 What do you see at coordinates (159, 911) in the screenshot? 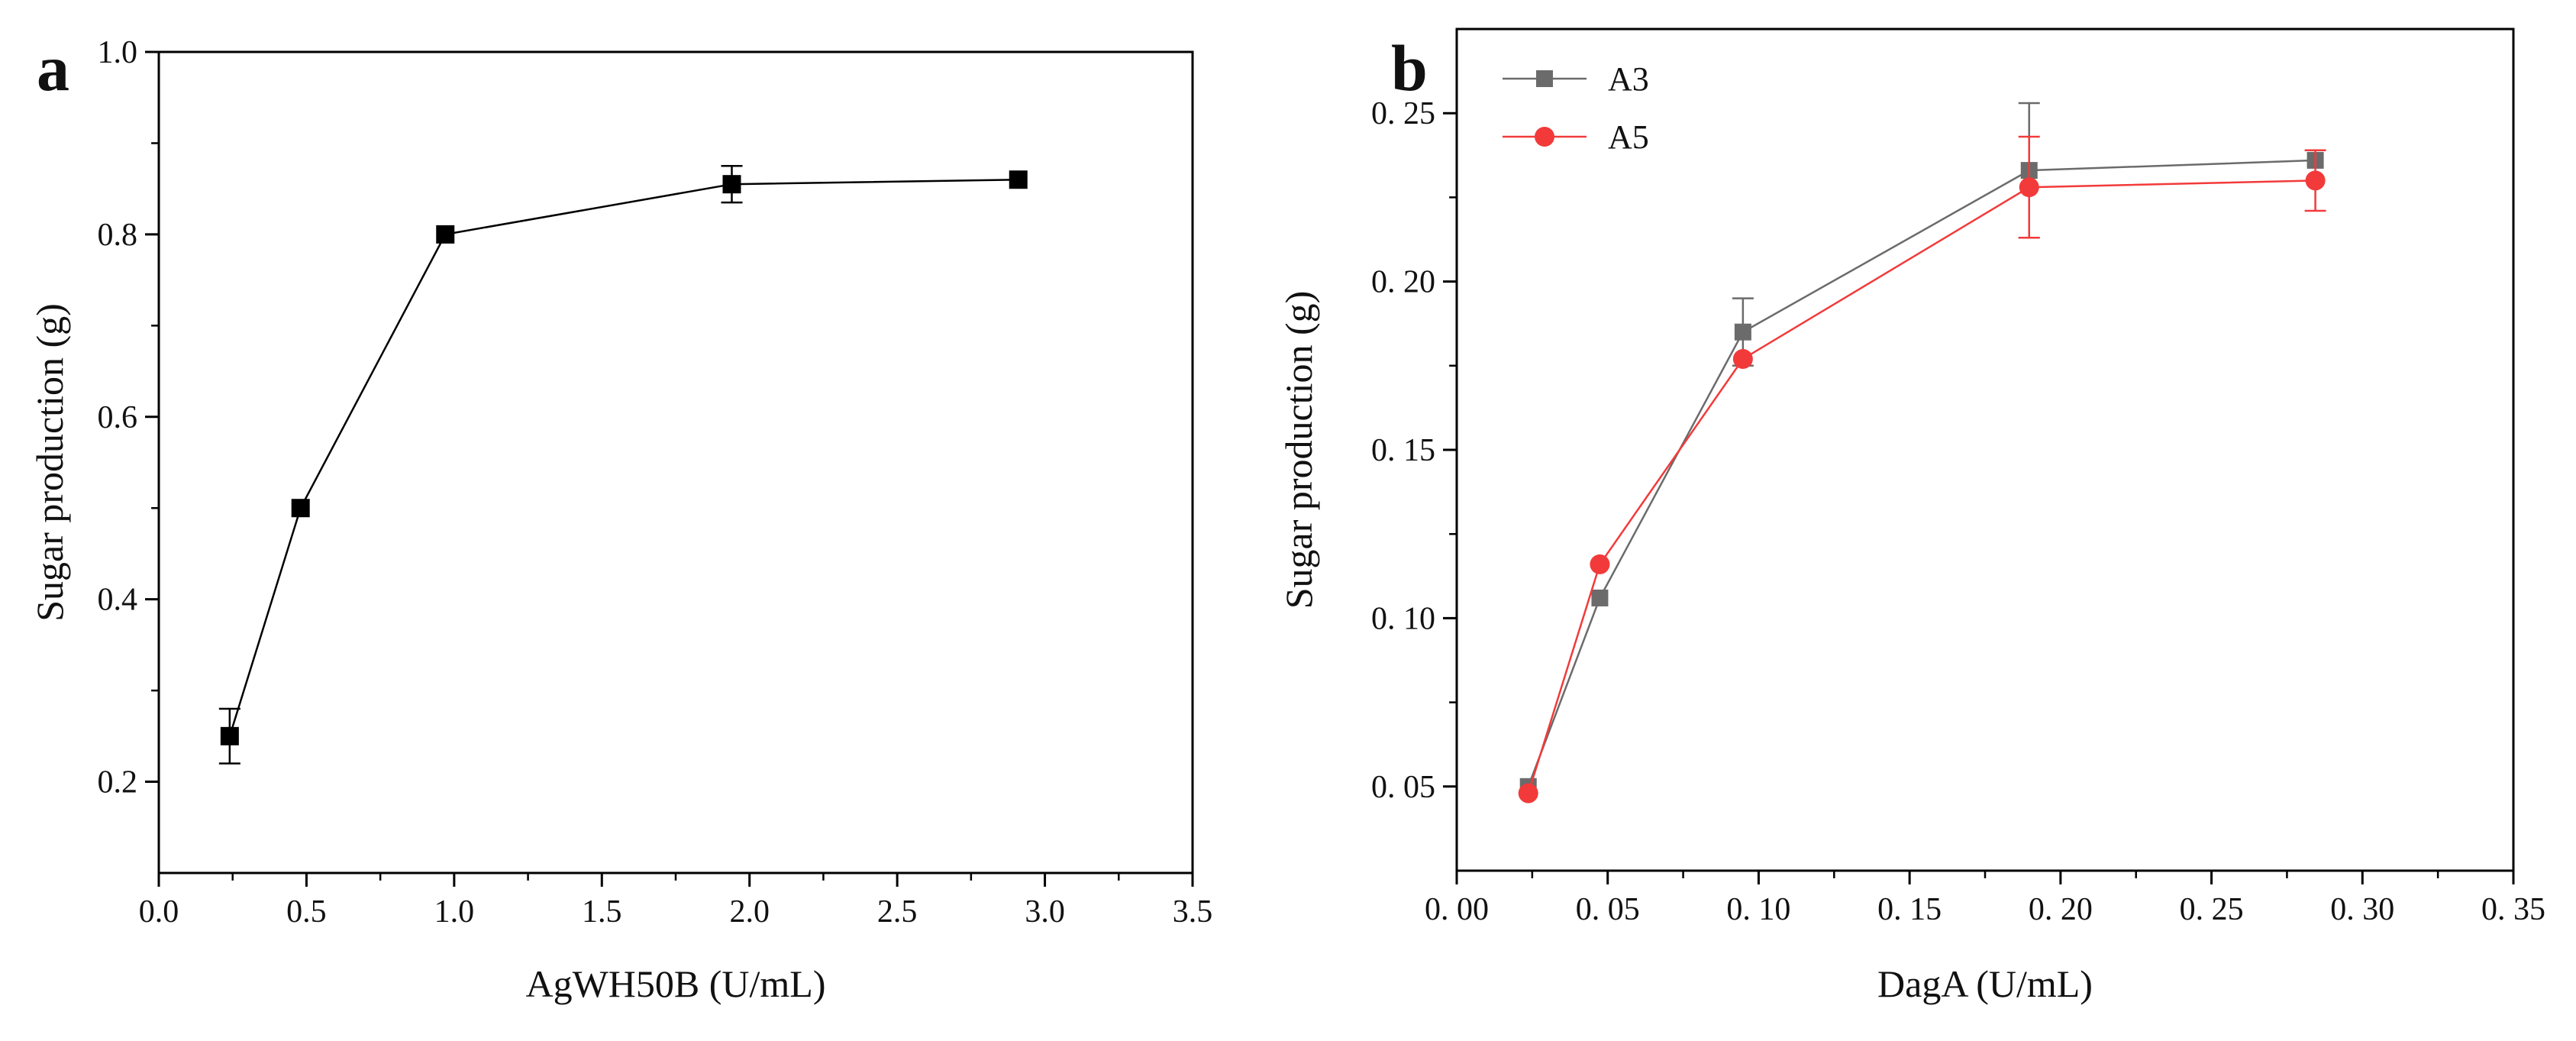
I see `x-tick-label: 0.0` at bounding box center [159, 911].